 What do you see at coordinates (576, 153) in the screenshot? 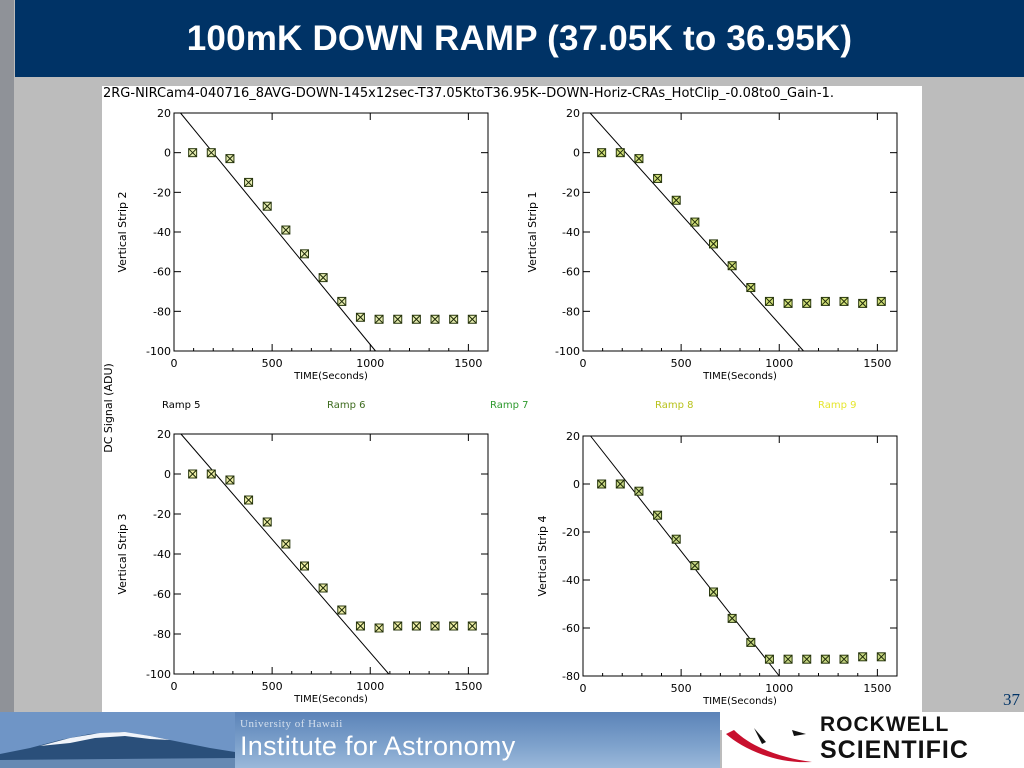
I see `panel-2-ytick-label: 0` at bounding box center [576, 153].